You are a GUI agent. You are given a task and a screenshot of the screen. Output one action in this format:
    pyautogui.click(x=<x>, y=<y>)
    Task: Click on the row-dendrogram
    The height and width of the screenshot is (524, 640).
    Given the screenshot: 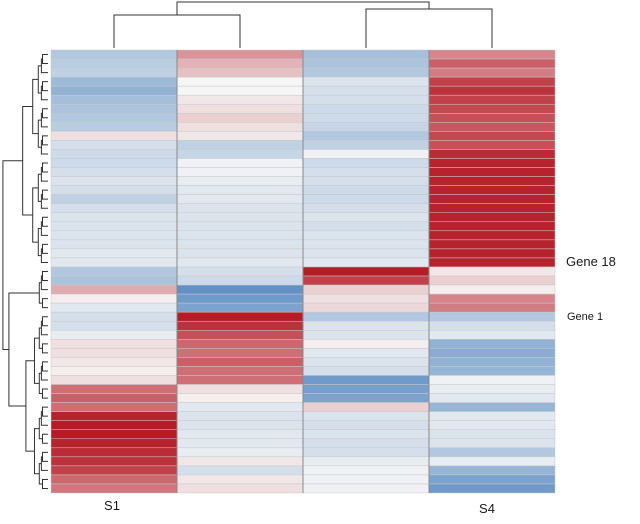 What is the action you would take?
    pyautogui.click(x=25, y=271)
    